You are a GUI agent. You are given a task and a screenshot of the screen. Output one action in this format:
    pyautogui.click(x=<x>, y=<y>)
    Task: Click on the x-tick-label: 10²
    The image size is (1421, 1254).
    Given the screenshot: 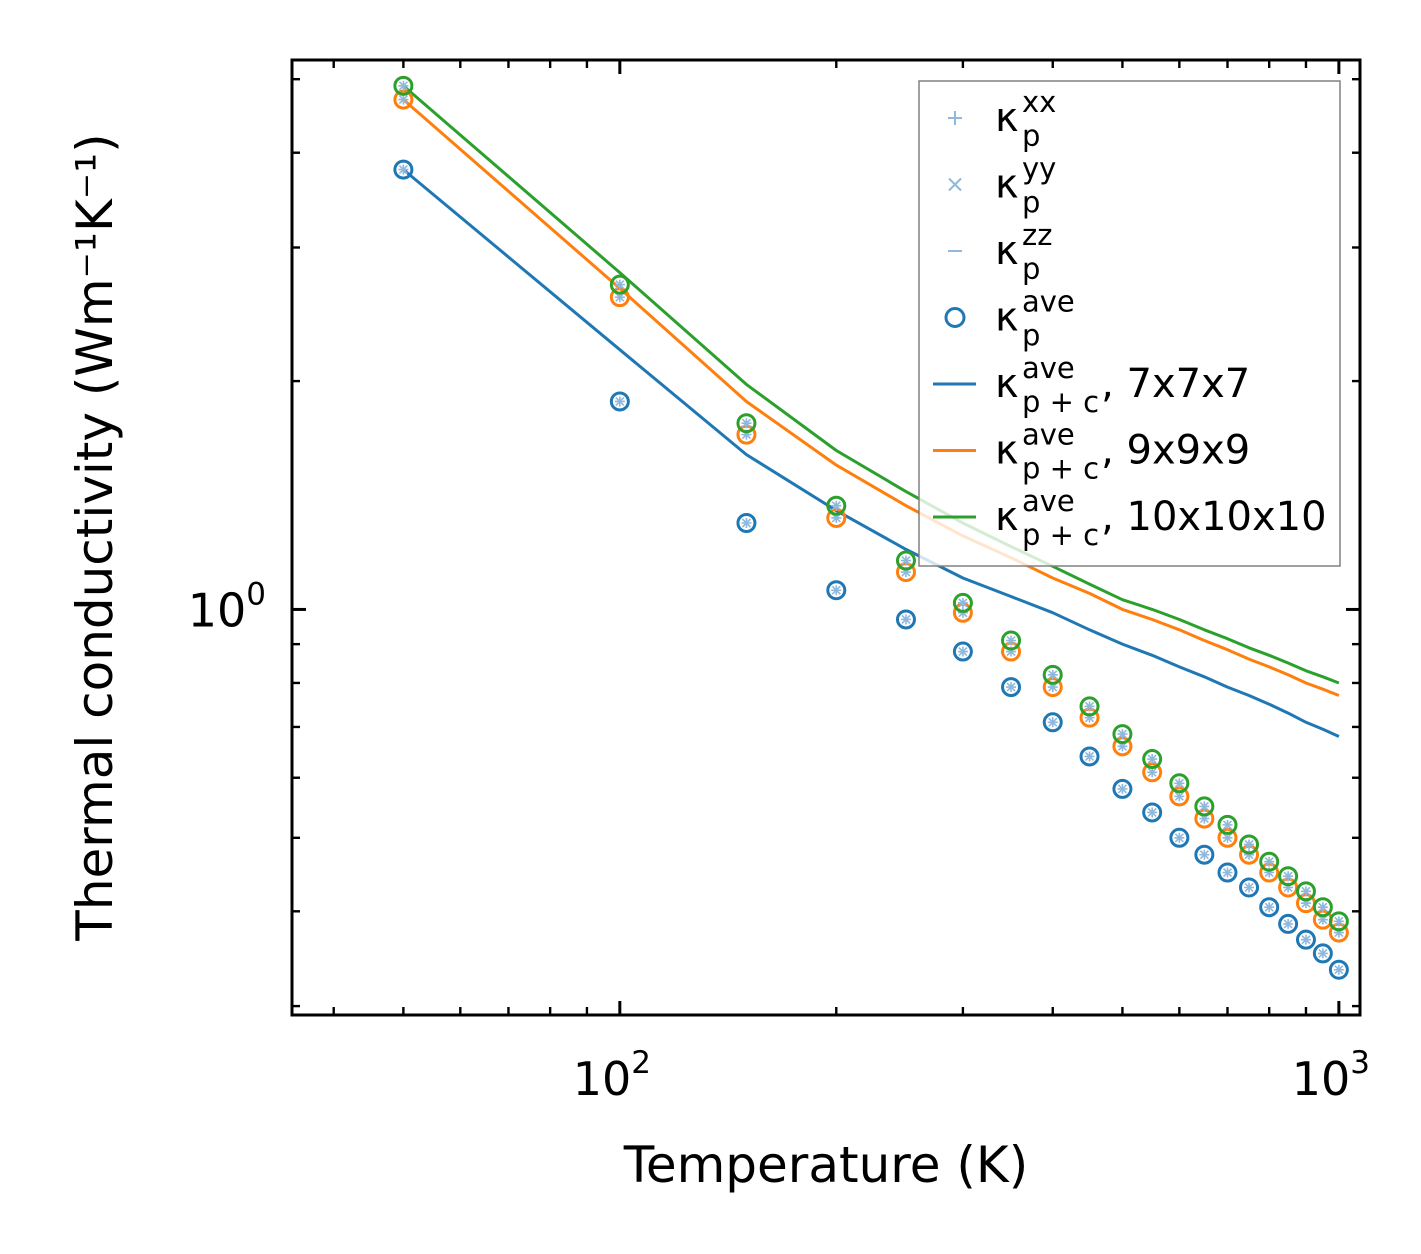 What is the action you would take?
    pyautogui.click(x=612, y=1075)
    